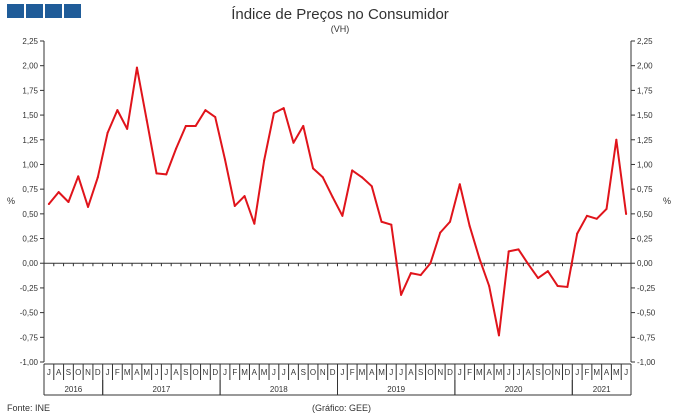 Image resolution: width=680 pixels, height=418 pixels. Describe the element at coordinates (11, 201) in the screenshot. I see `y-axis-label-left: %` at that location.